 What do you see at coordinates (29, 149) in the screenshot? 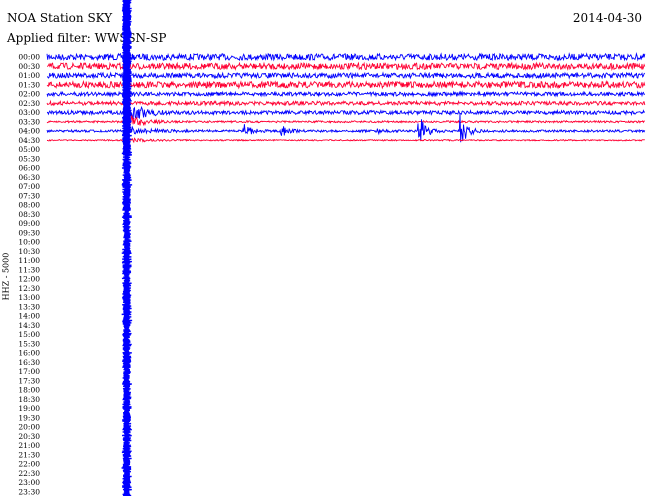
I see `row-label: 05:00` at bounding box center [29, 149].